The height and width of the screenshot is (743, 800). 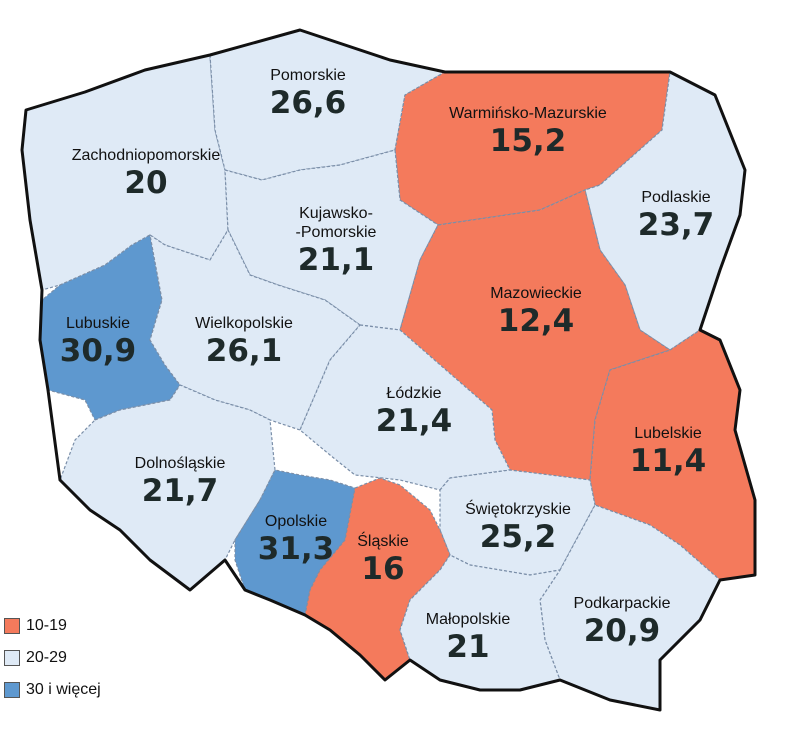 What do you see at coordinates (668, 433) in the screenshot?
I see `region-name: Lubelskie` at bounding box center [668, 433].